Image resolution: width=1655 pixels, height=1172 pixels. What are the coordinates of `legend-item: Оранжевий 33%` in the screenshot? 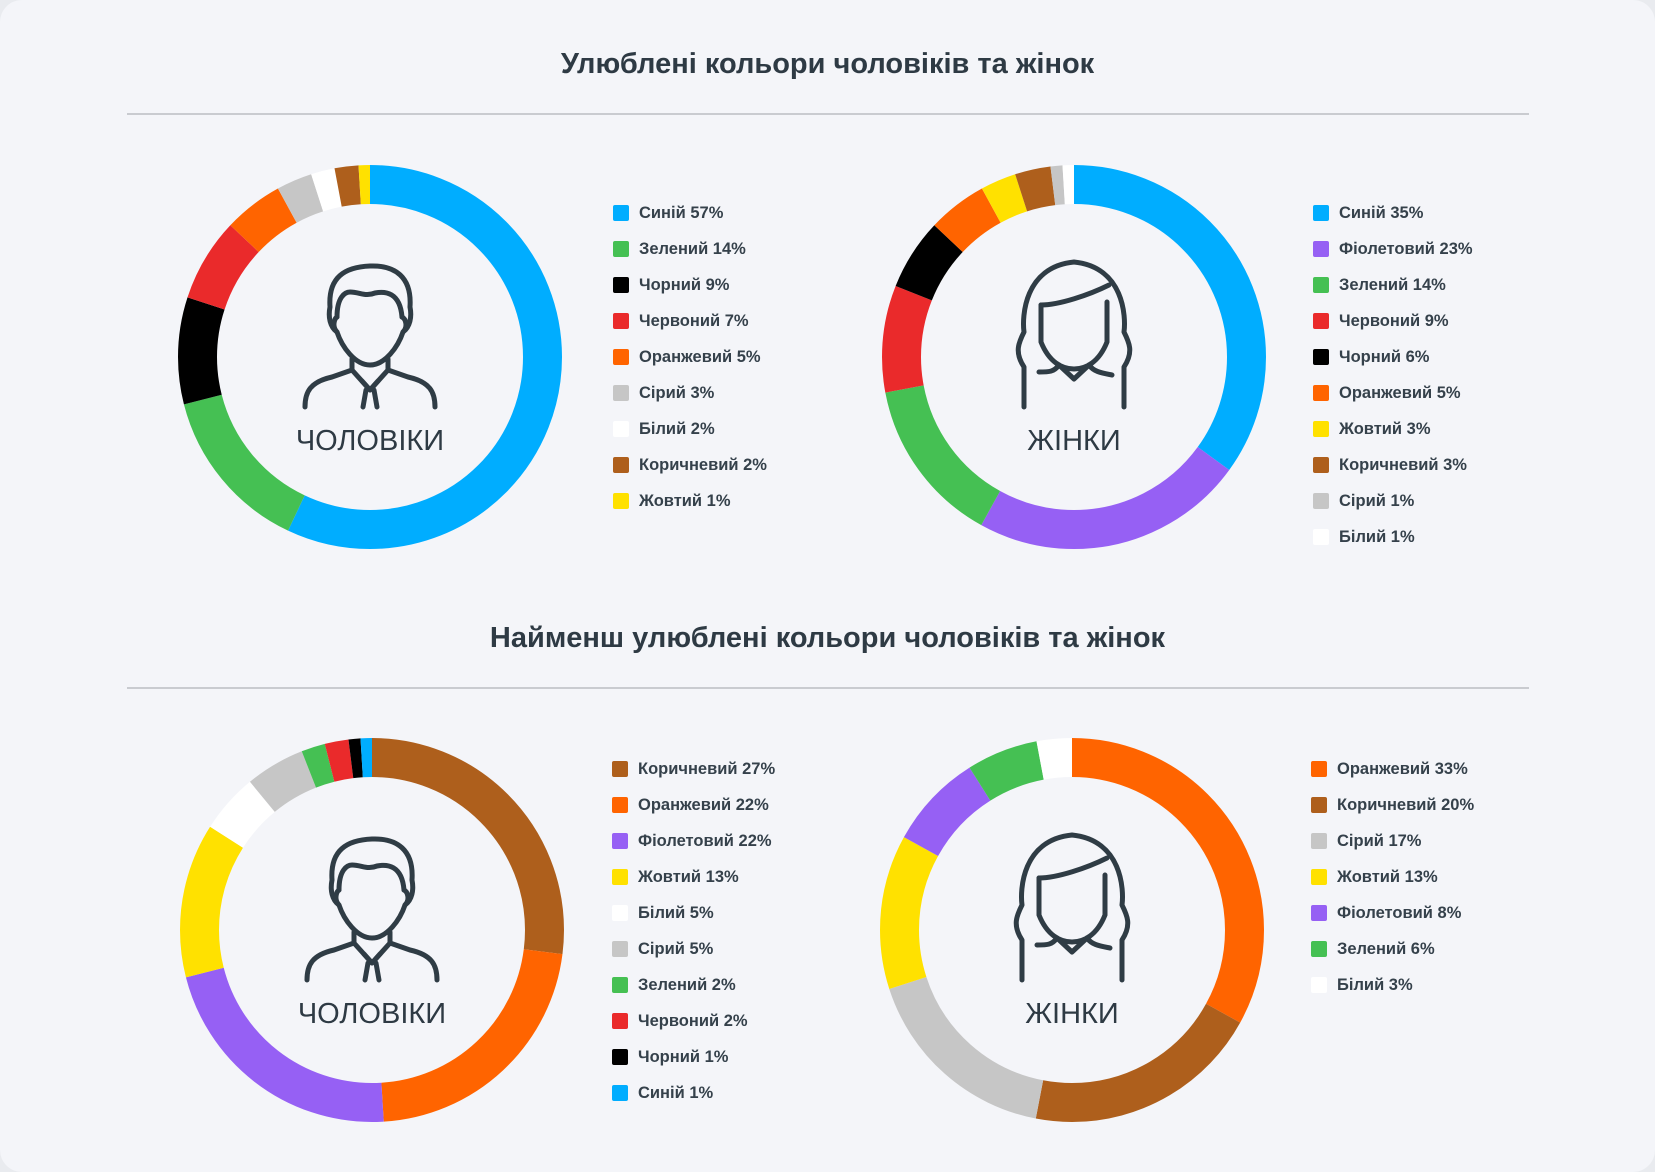 It's located at (1392, 769).